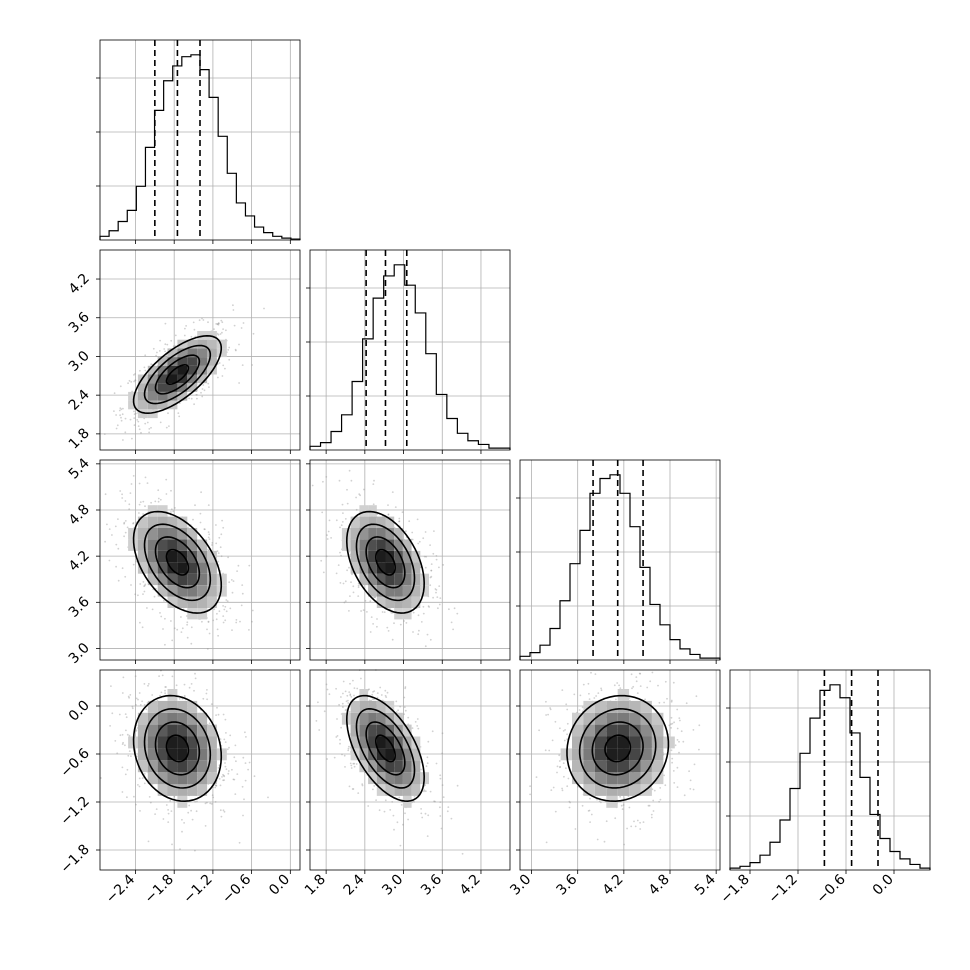  Describe the element at coordinates (74, 811) in the screenshot. I see `y-tick-label: −1.2` at that location.